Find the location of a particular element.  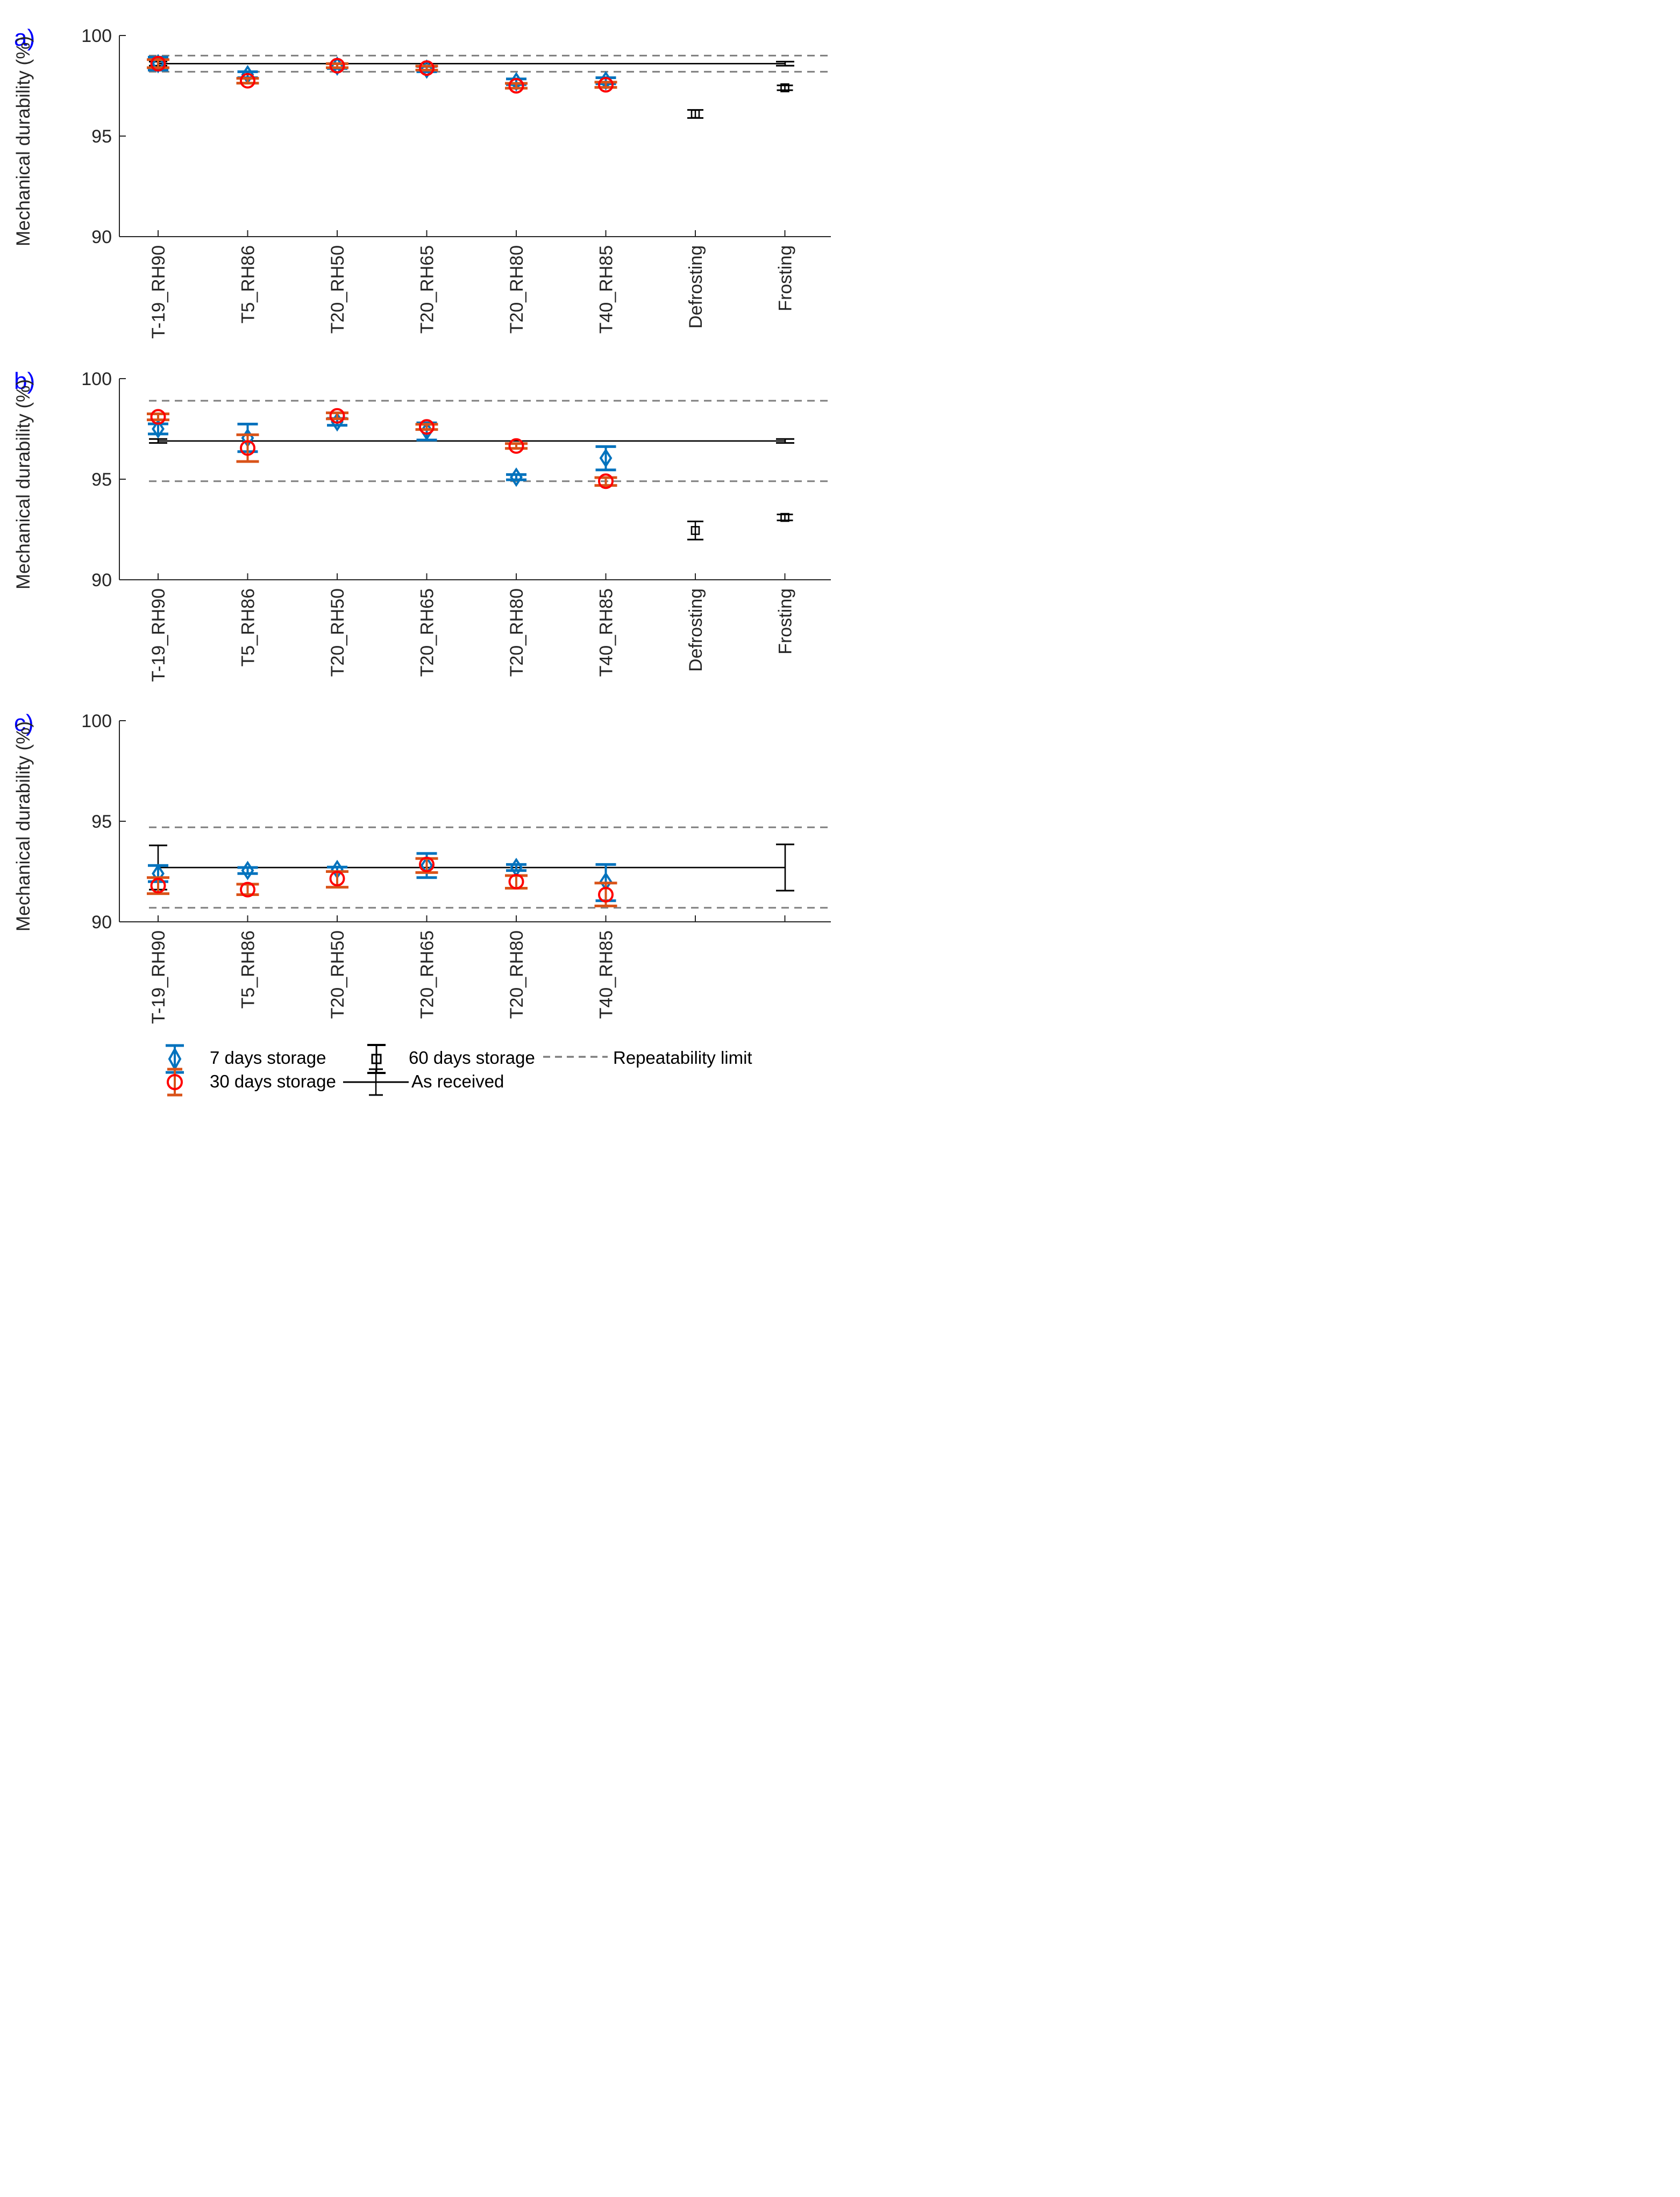

legend-label-60-days: 60 days storage is located at coordinates (472, 1058).